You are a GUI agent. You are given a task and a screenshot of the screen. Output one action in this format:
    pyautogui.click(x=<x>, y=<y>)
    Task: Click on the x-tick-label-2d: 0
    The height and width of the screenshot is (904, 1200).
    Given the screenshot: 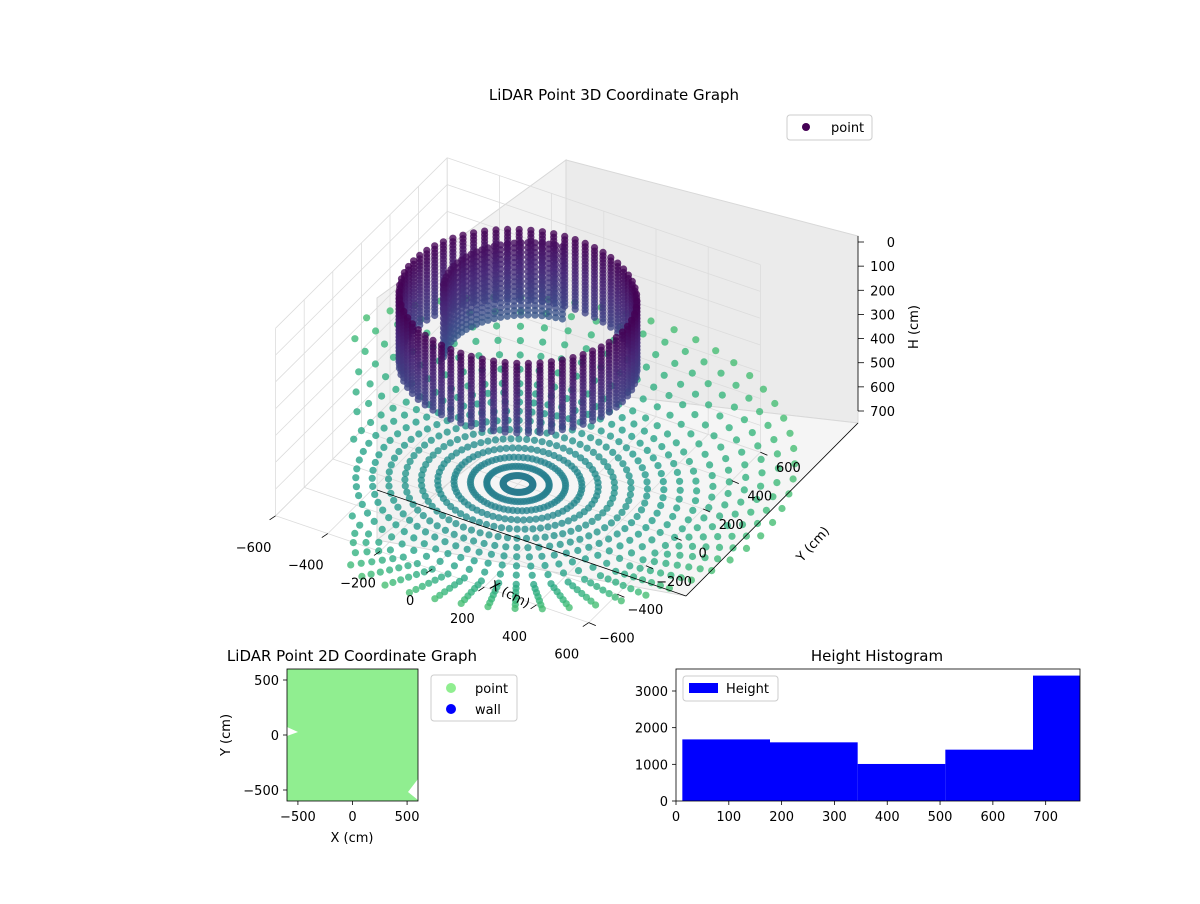 What is the action you would take?
    pyautogui.click(x=352, y=817)
    